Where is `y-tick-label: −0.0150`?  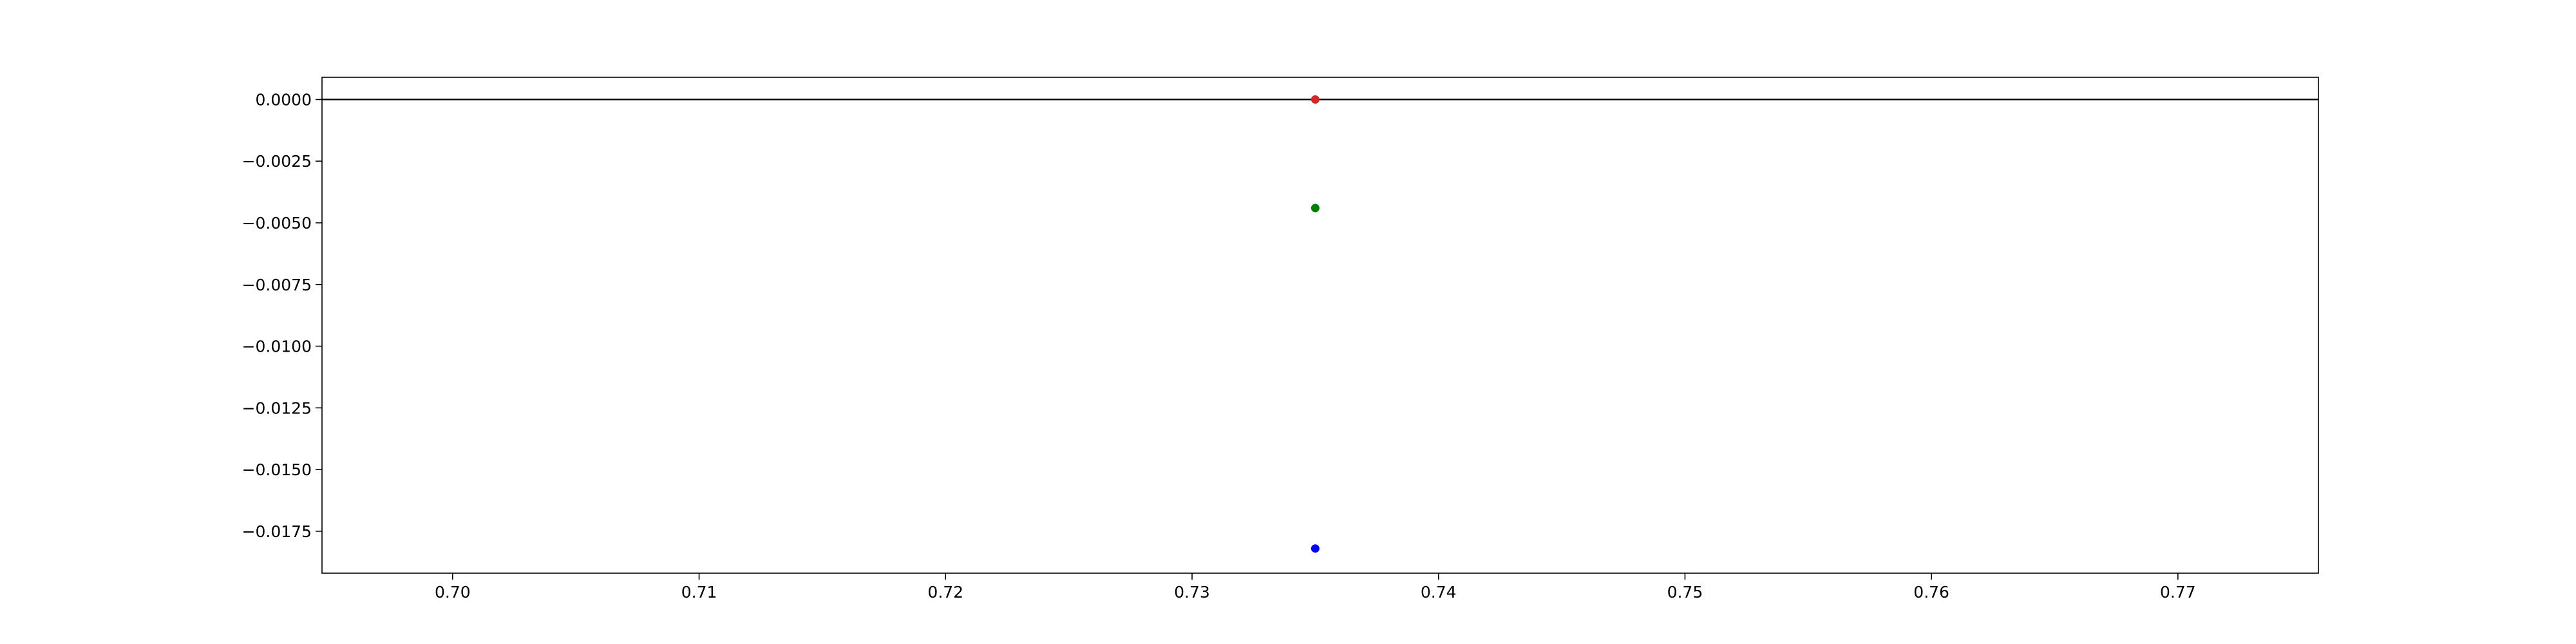
y-tick-label: −0.0150 is located at coordinates (277, 469).